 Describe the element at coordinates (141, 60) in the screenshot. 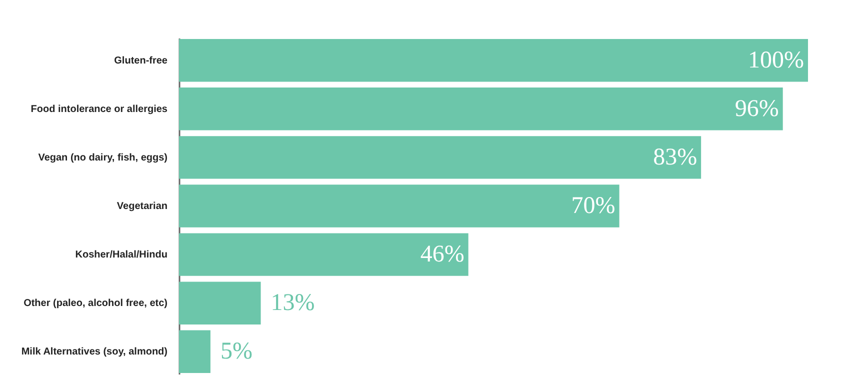

I see `y-tick-label: Gluten-free` at that location.